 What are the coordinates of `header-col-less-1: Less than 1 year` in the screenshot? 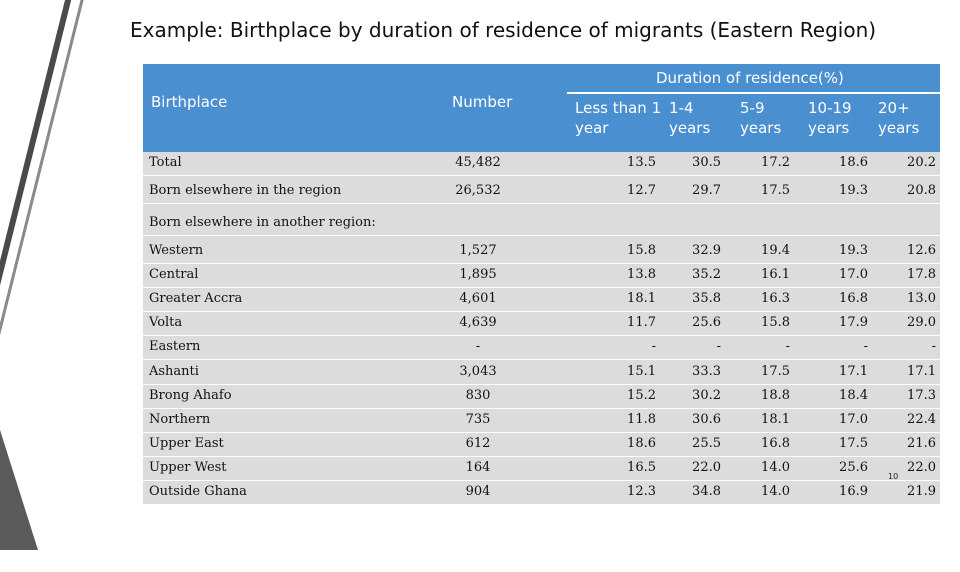 It's located at (618, 118).